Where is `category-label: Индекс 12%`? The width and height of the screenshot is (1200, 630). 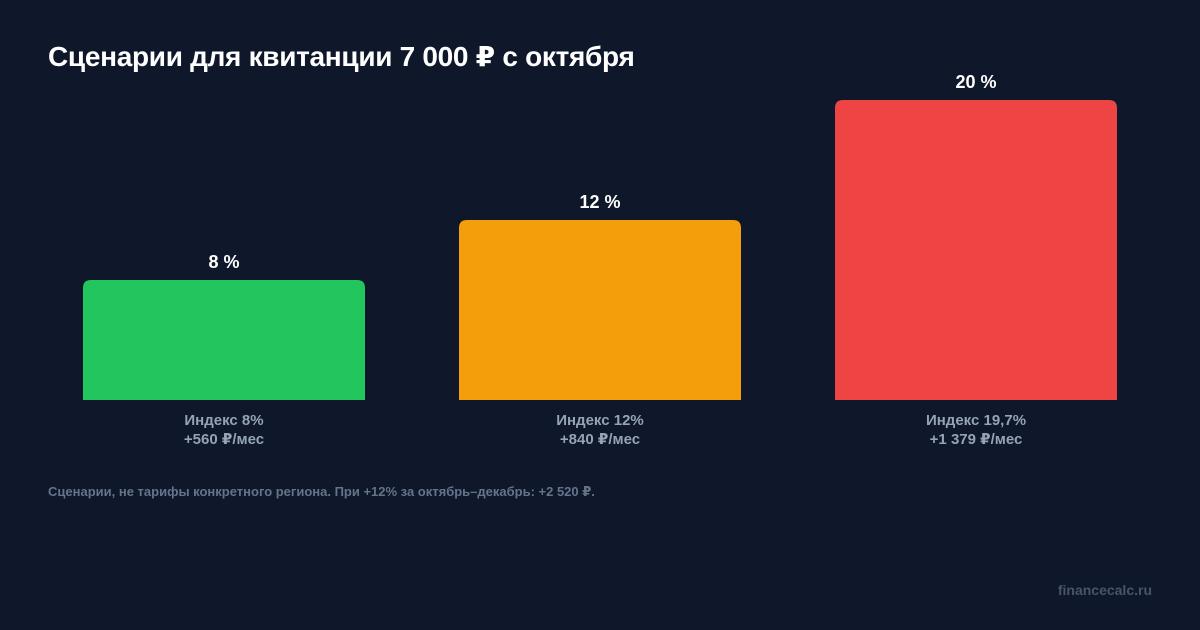
category-label: Индекс 12% is located at coordinates (600, 420).